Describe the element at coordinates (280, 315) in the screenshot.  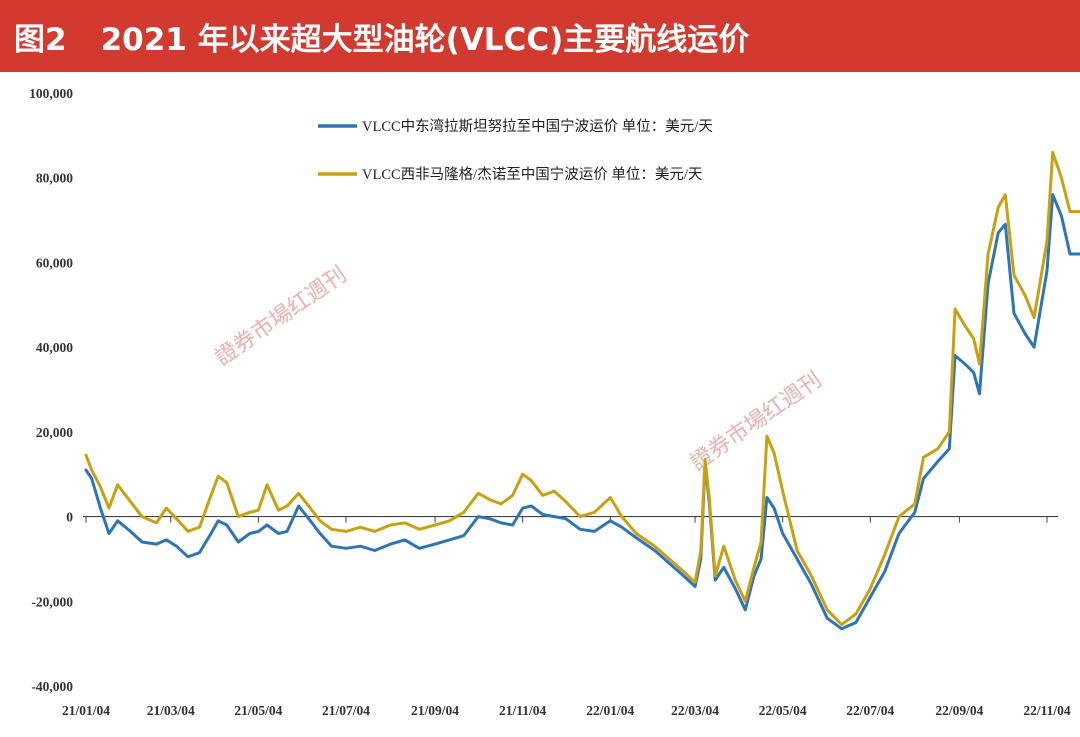
I see `watermark-1: 證券市場红週刊` at that location.